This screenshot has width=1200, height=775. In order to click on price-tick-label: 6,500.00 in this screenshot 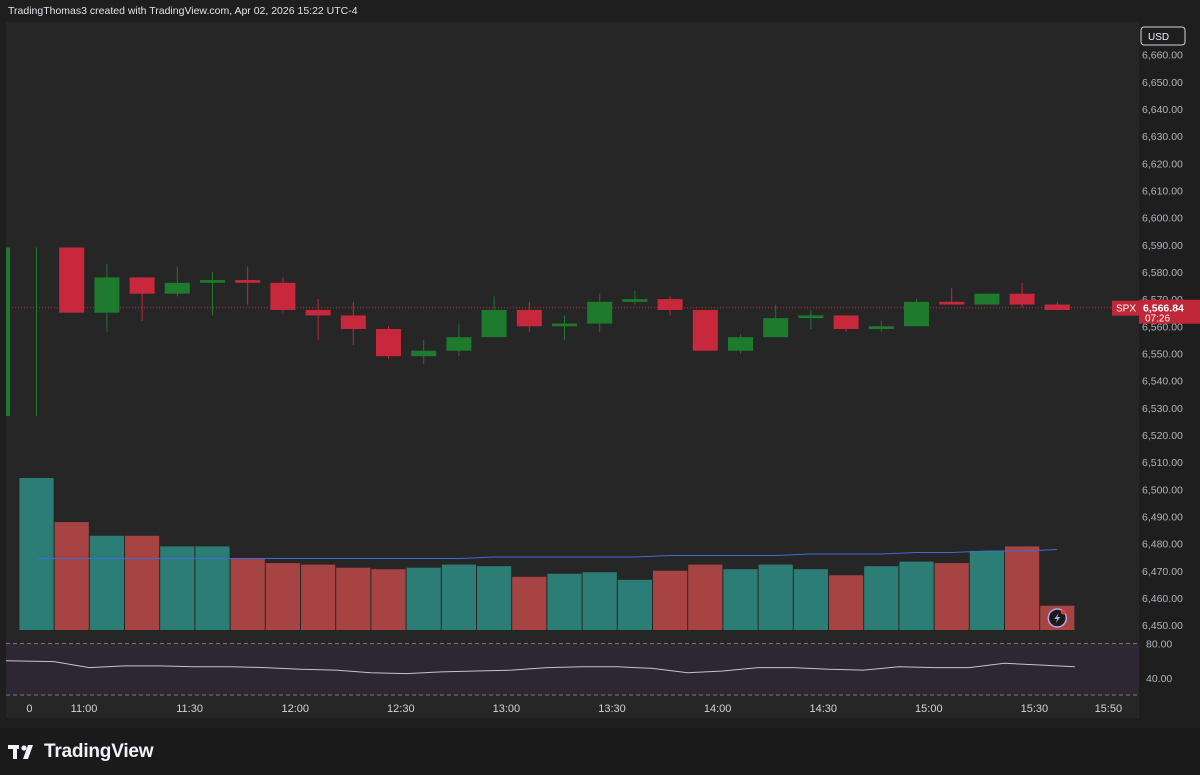, I will do `click(1162, 490)`.